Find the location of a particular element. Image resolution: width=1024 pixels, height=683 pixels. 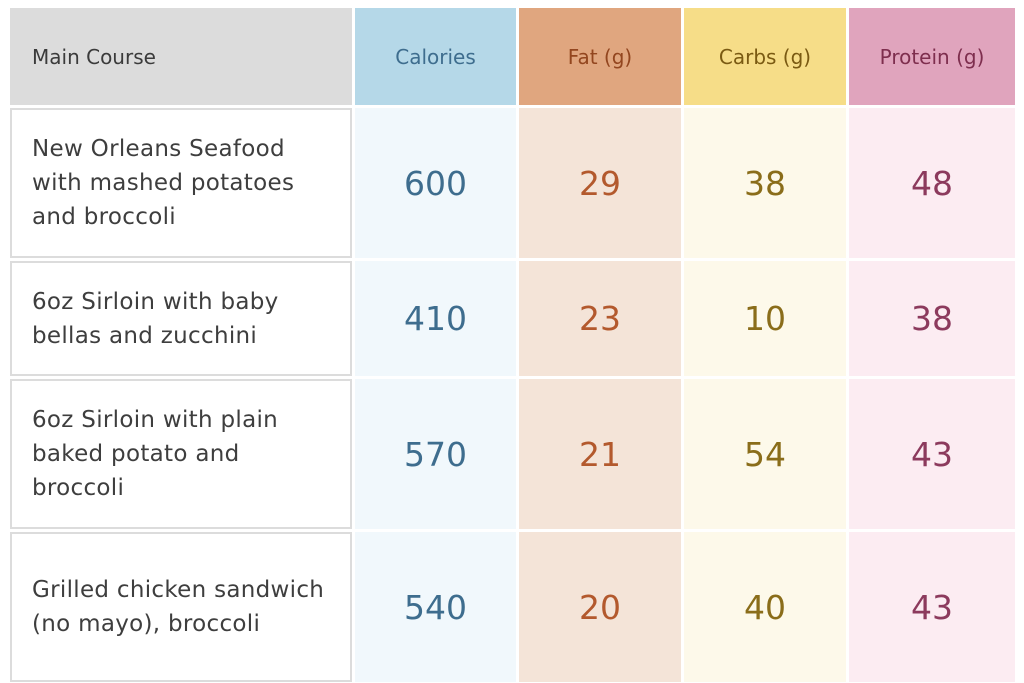

header-calories: Calories is located at coordinates (435, 56).